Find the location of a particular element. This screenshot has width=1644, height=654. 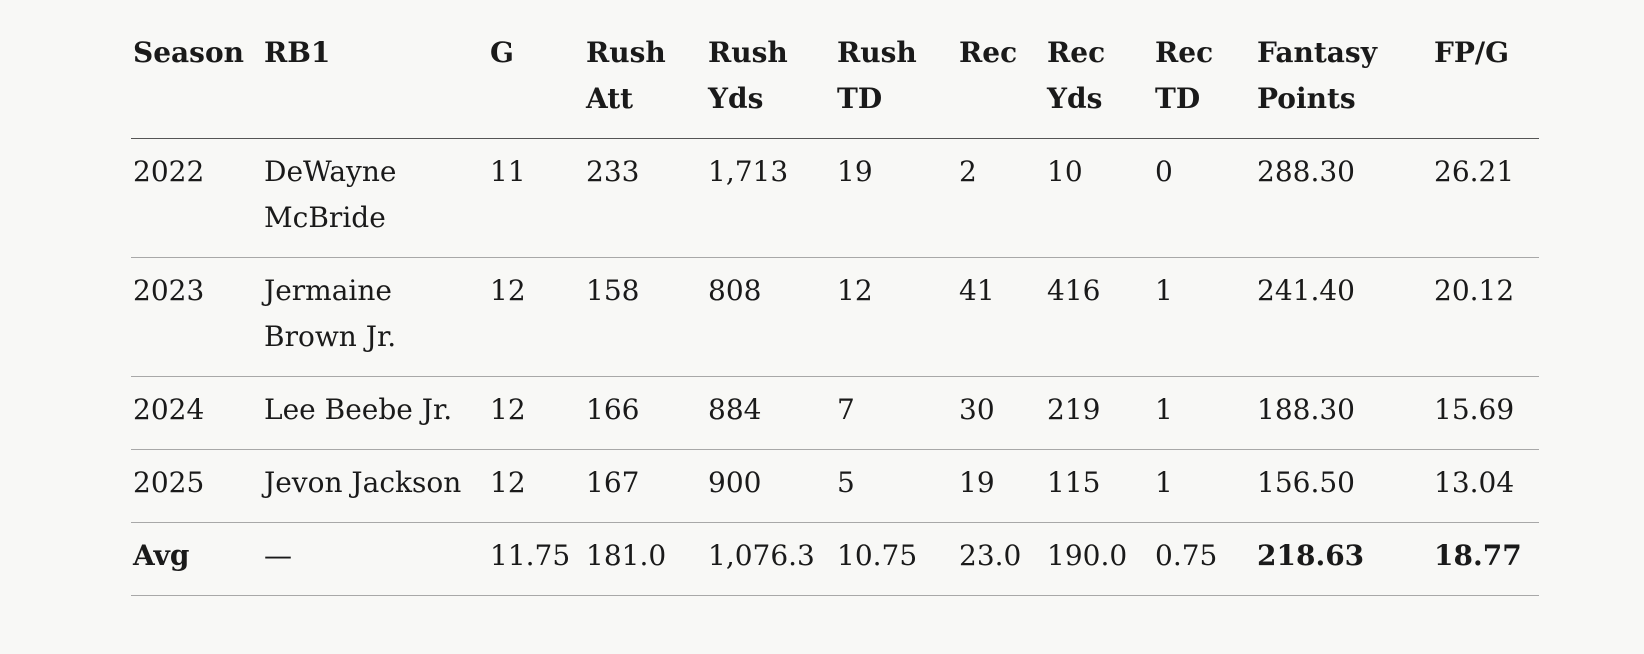

cell-rec-td: 0 is located at coordinates (1204, 198).